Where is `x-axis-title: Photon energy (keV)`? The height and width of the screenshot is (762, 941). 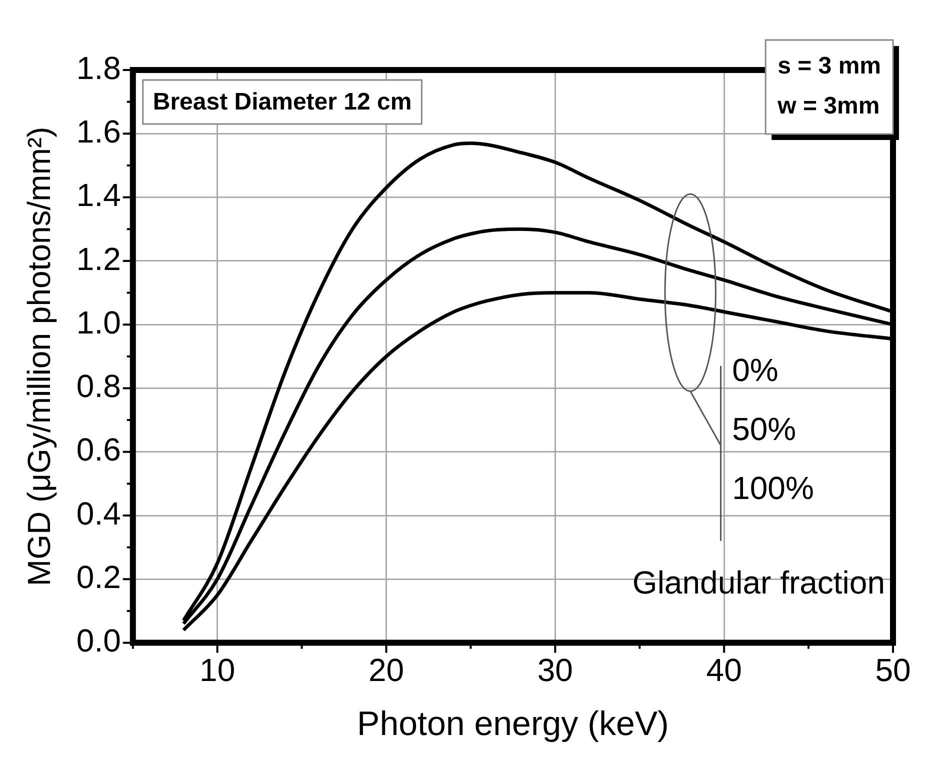
x-axis-title: Photon energy (keV) is located at coordinates (513, 723).